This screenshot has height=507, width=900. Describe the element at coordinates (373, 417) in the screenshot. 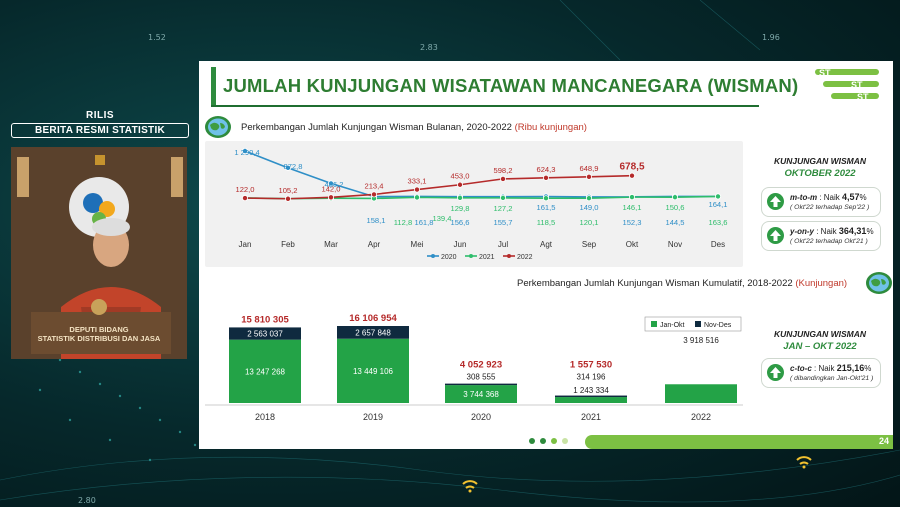

I see `x-tick-label: 2019` at that location.